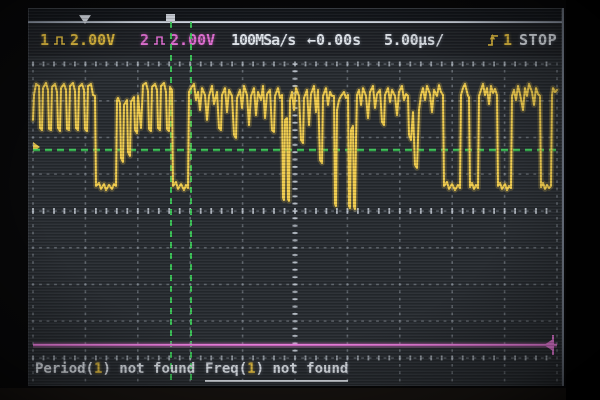 This screenshot has width=600, height=400. What do you see at coordinates (508, 40) in the screenshot?
I see `trigger-source: 1` at bounding box center [508, 40].